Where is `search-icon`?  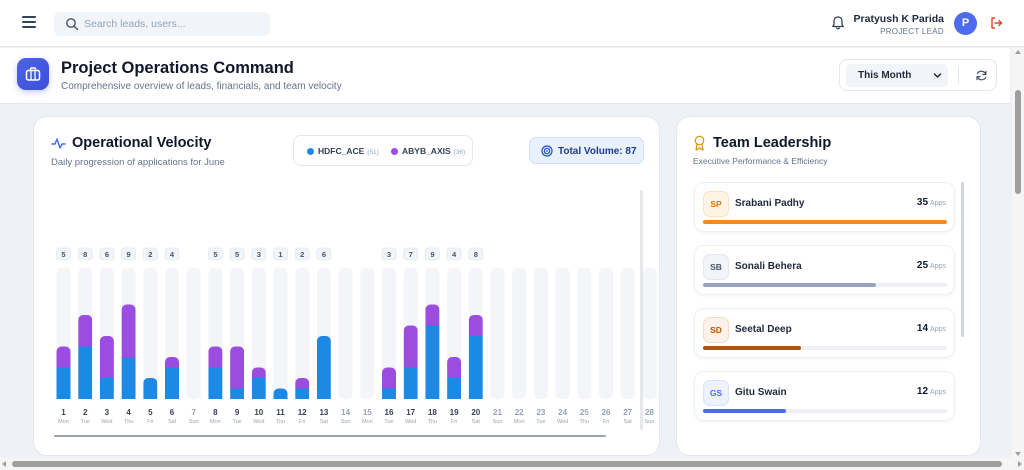
search-icon is located at coordinates (72, 24).